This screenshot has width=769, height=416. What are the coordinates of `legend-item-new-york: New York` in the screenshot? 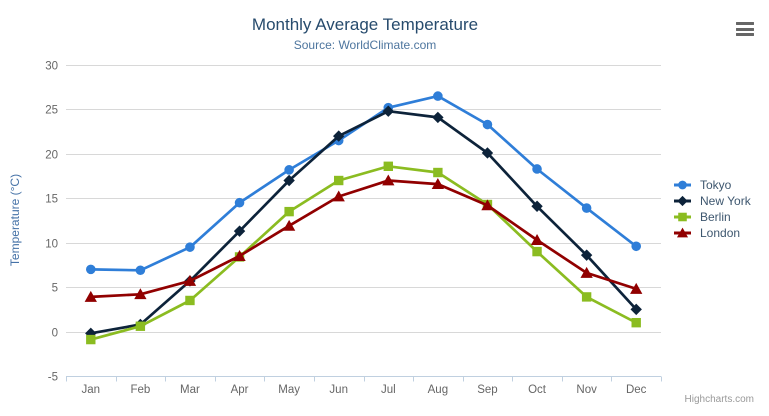 It's located at (712, 201).